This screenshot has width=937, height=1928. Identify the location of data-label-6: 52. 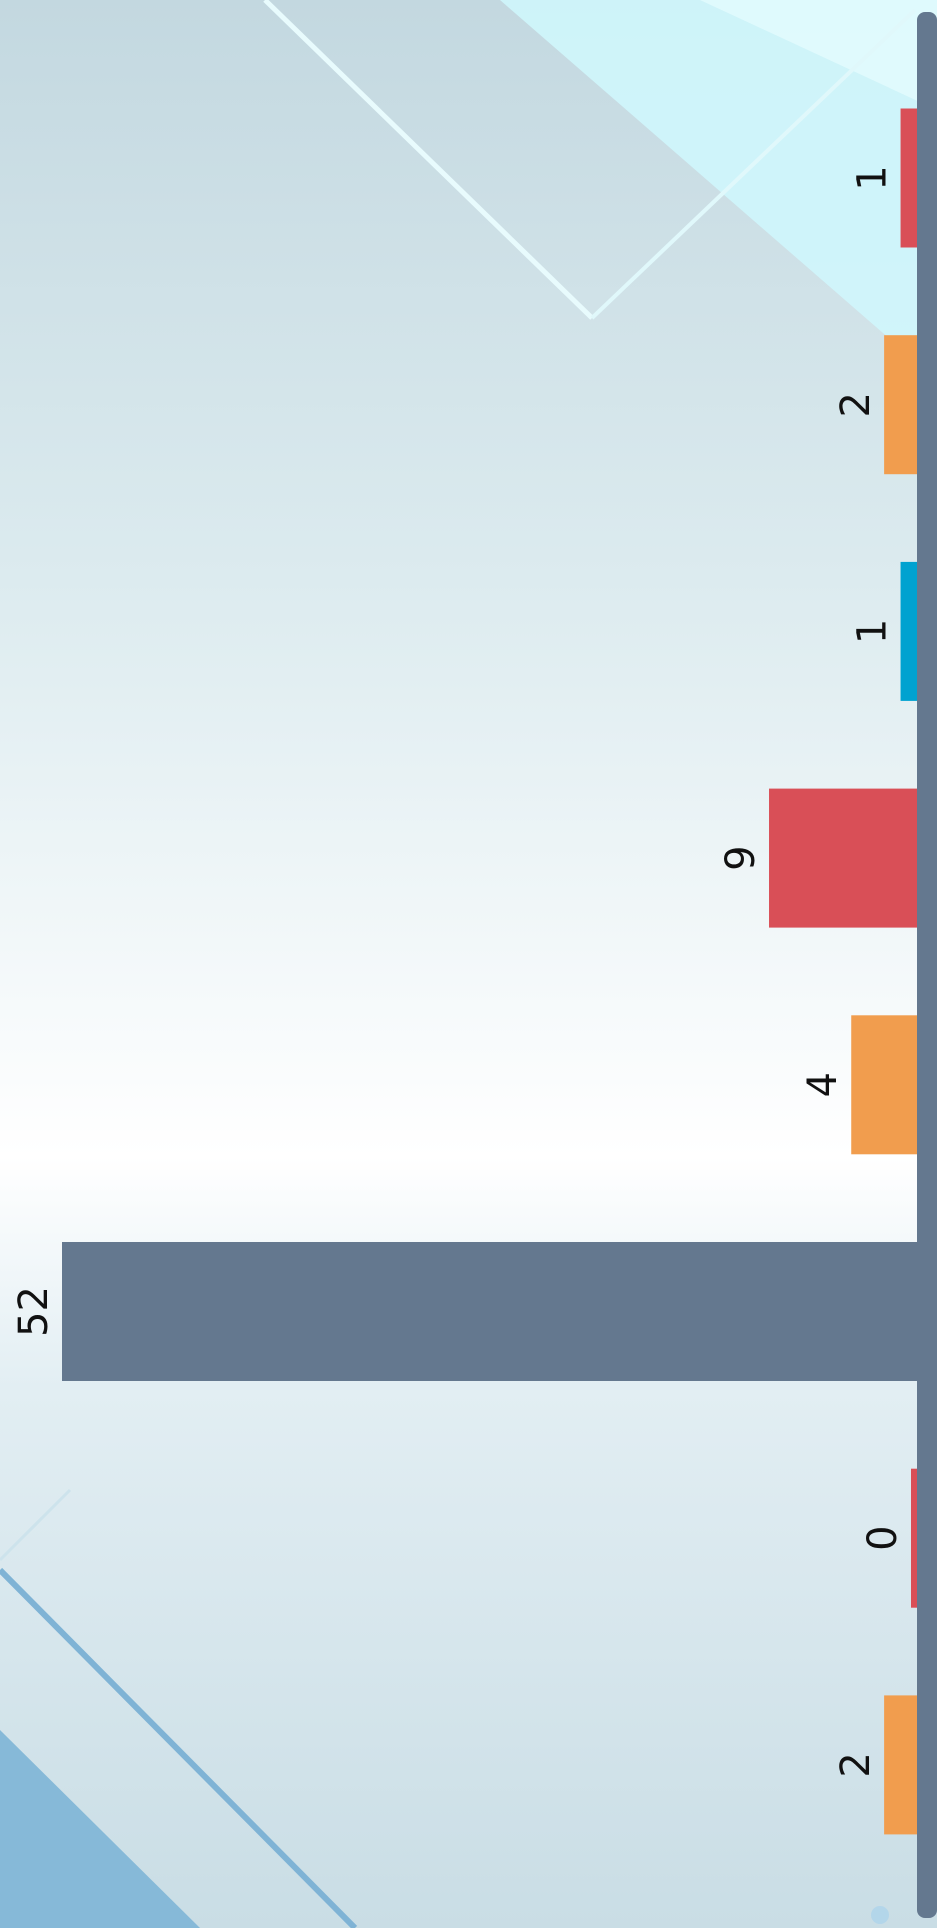
(34, 1311).